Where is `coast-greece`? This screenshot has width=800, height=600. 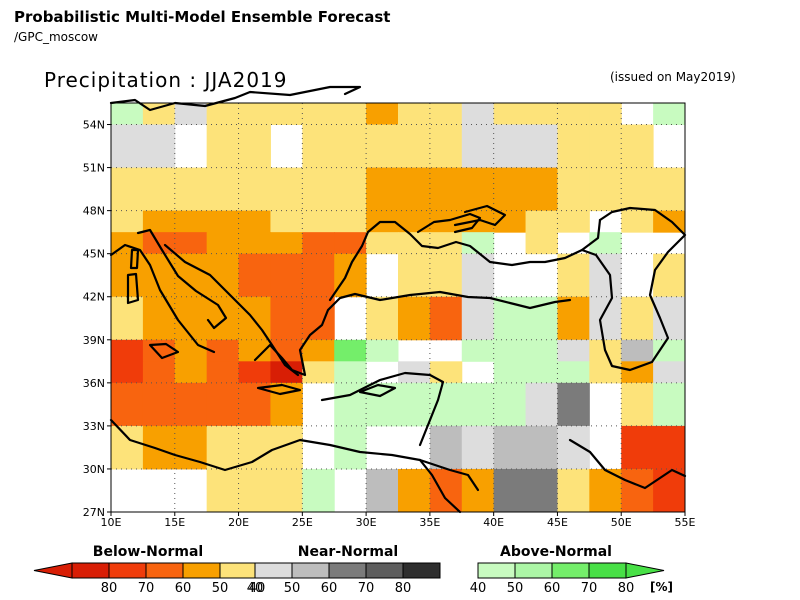
coast-greece is located at coordinates (412, 333).